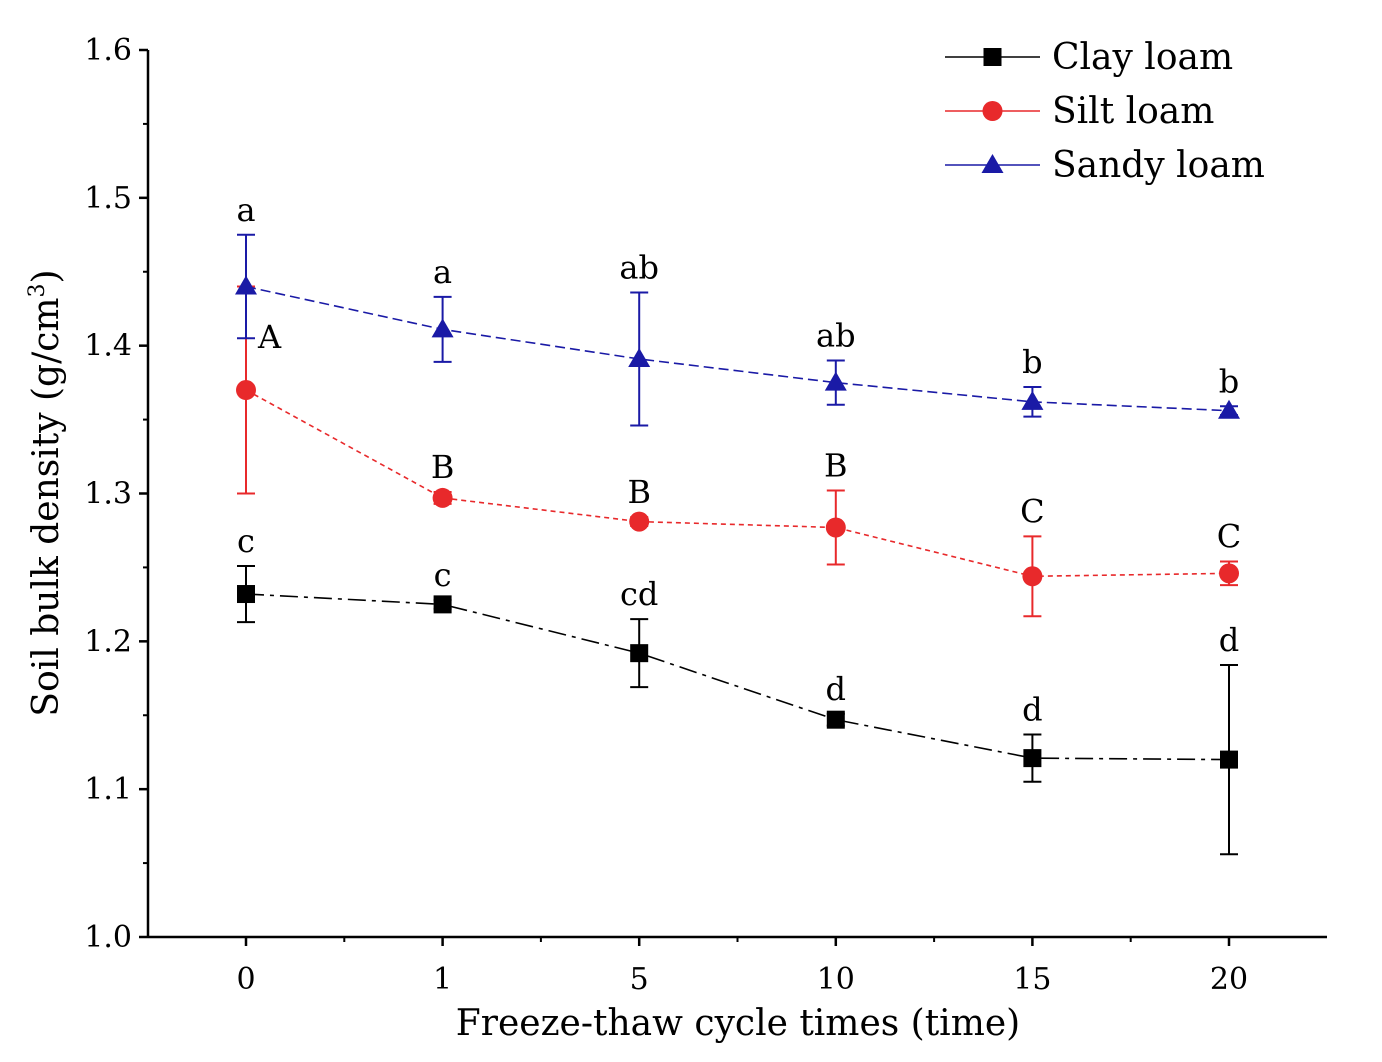  What do you see at coordinates (108, 937) in the screenshot?
I see `y-tick-label: 1.0` at bounding box center [108, 937].